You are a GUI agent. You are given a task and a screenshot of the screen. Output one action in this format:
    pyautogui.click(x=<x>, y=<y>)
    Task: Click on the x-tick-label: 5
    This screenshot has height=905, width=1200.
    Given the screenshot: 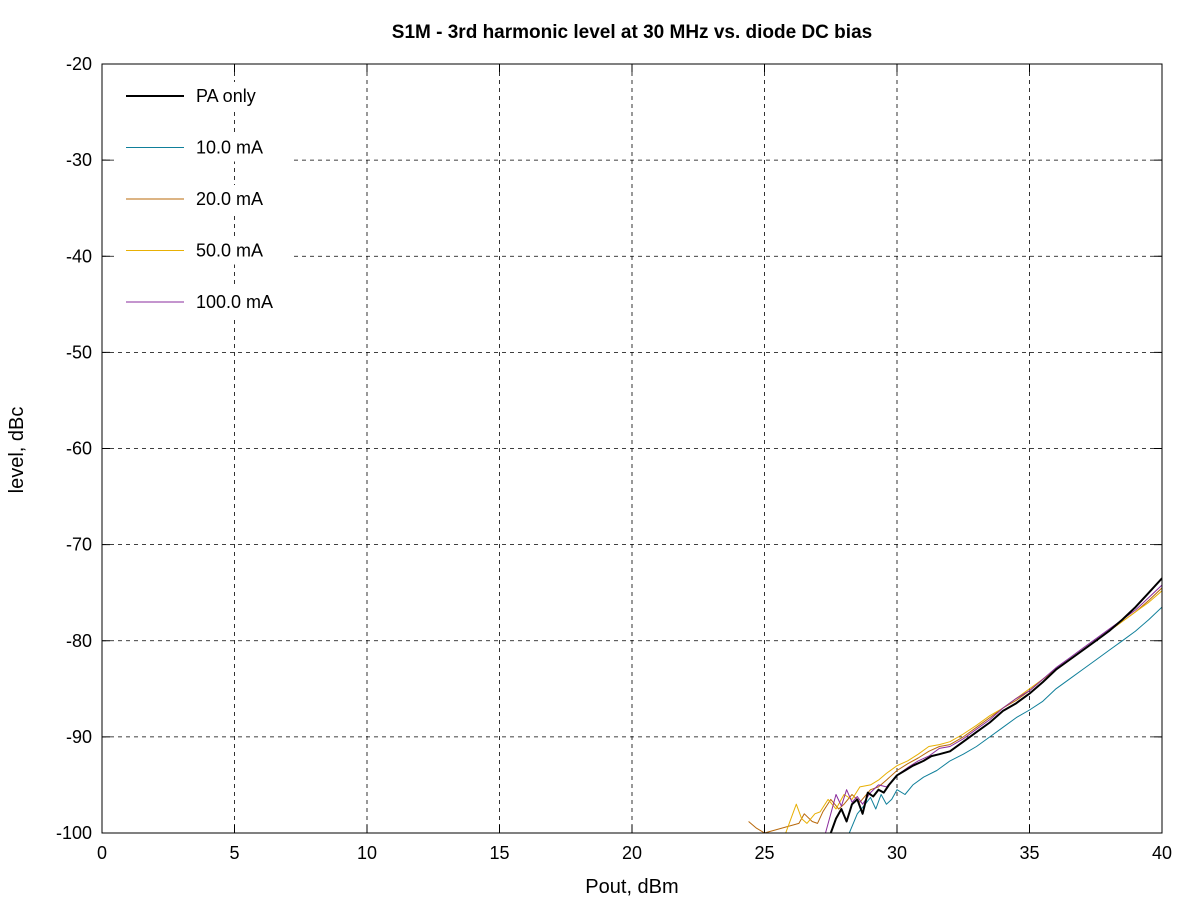 What is the action you would take?
    pyautogui.click(x=234, y=853)
    